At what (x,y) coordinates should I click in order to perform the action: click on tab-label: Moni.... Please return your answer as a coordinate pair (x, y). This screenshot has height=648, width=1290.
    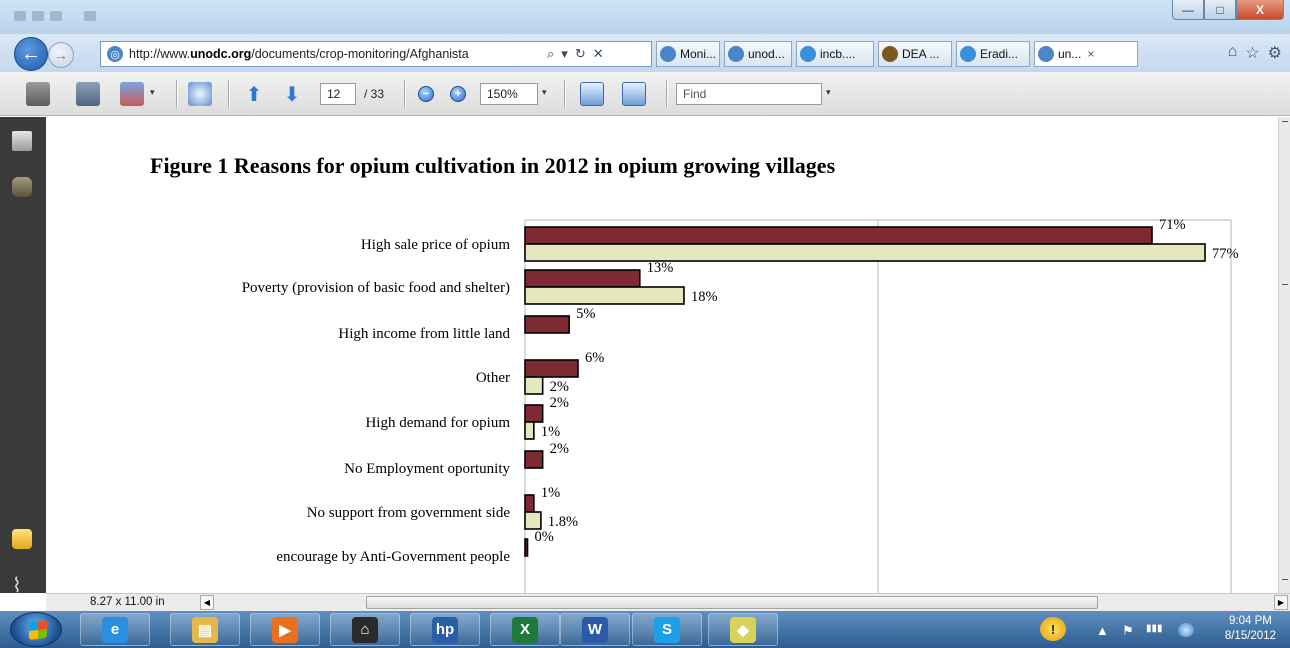
    Looking at the image, I should click on (698, 54).